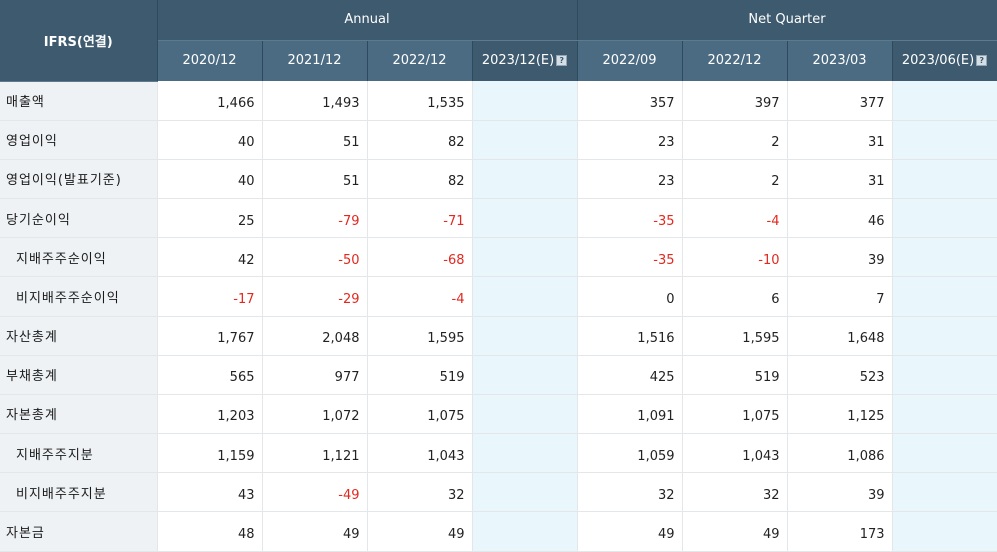 This screenshot has height=552, width=997. What do you see at coordinates (735, 101) in the screenshot?
I see `quarter-value-cell: 397` at bounding box center [735, 101].